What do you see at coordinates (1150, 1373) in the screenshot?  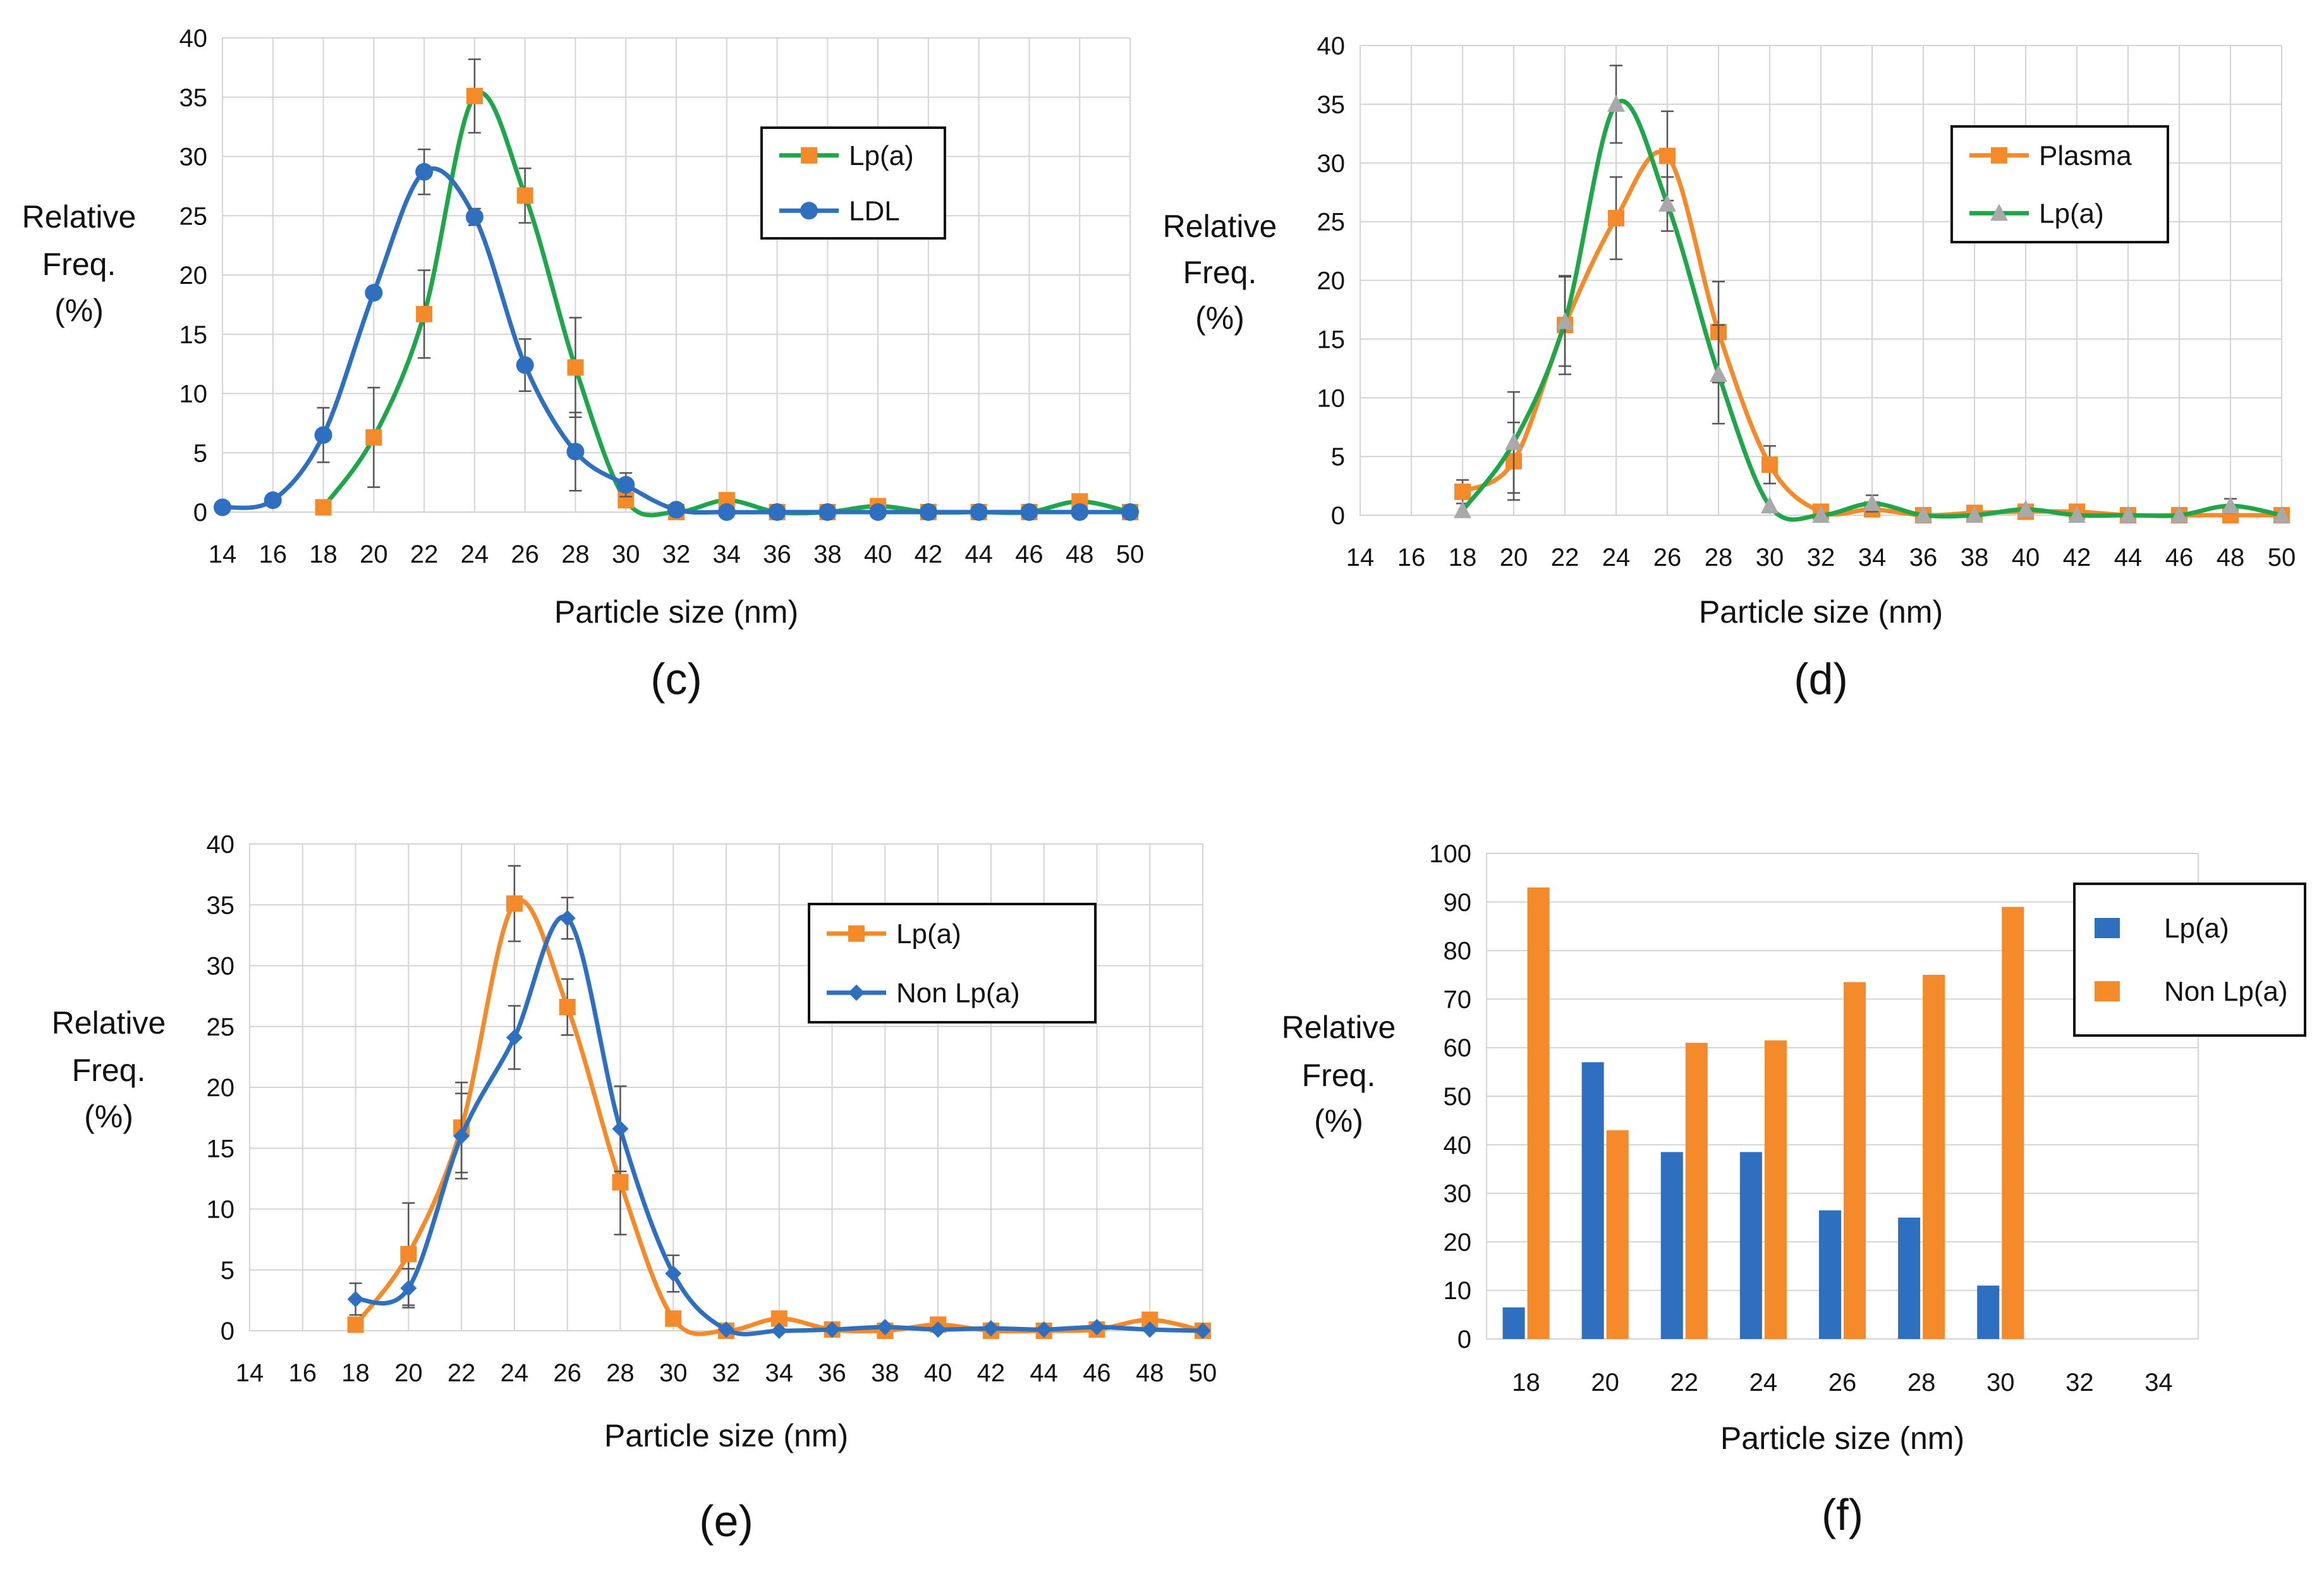 I see `x-tick-label: 48` at bounding box center [1150, 1373].